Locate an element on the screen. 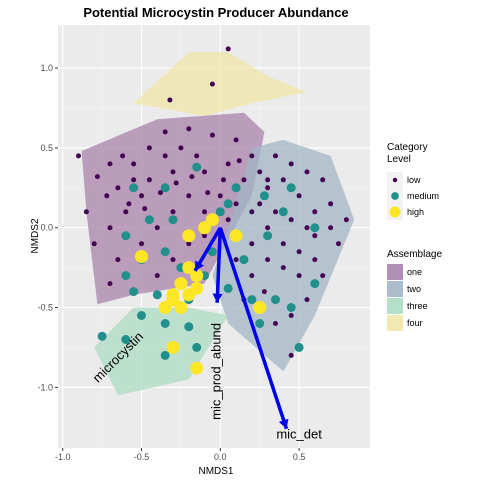 Image resolution: width=480 pixels, height=480 pixels. legend-label-four: four is located at coordinates (415, 323).